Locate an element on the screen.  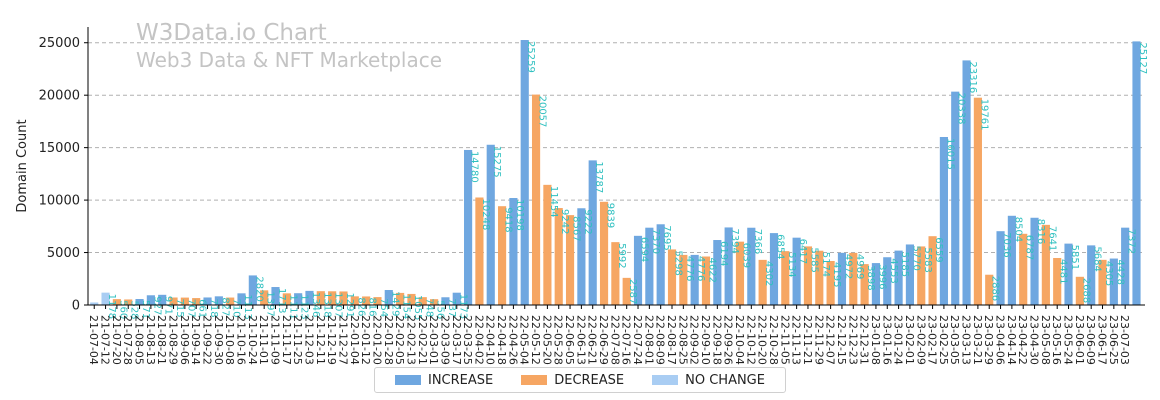
bar-value-label: 6559 is located at coordinates (938, 249).